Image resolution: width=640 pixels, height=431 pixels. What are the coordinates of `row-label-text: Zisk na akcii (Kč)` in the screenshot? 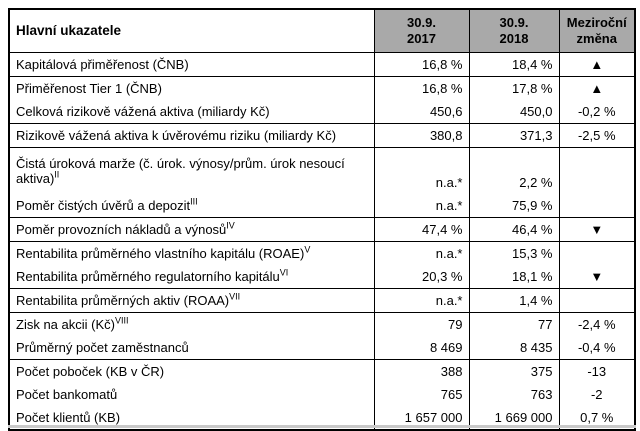 It's located at (65, 324).